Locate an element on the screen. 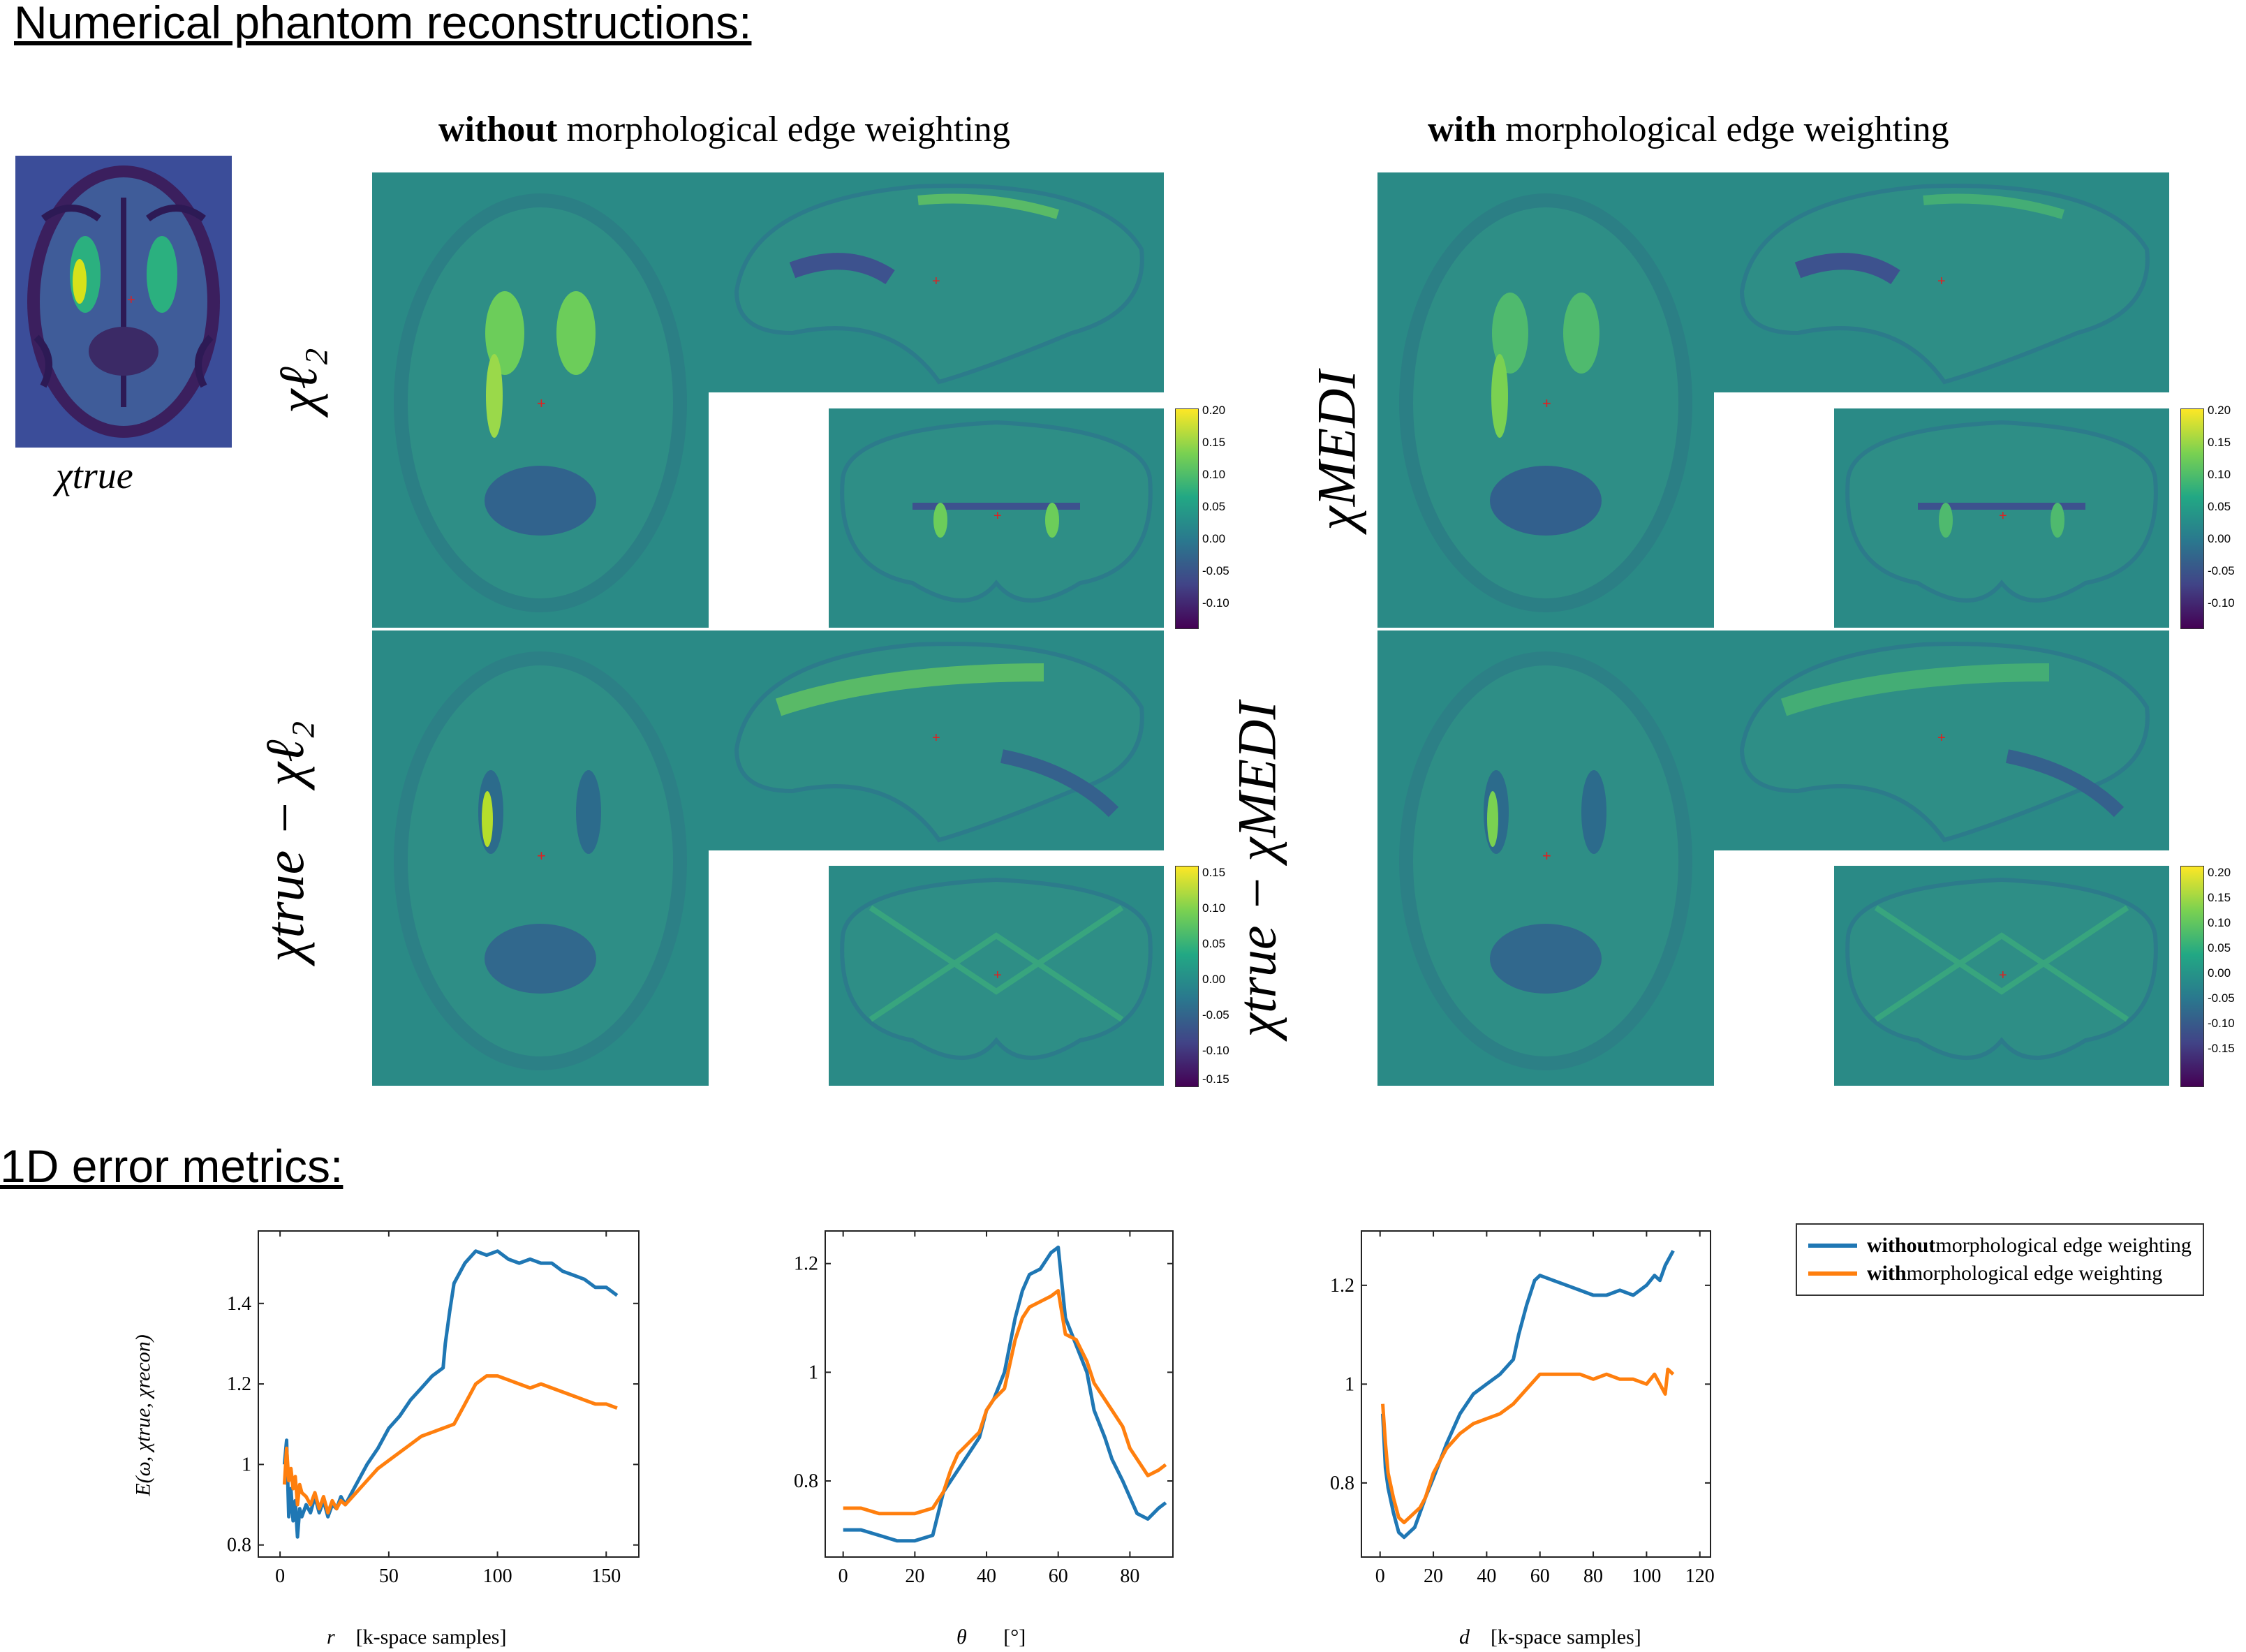 The image size is (2246, 1652). x-tick-label: 150 is located at coordinates (606, 1576).